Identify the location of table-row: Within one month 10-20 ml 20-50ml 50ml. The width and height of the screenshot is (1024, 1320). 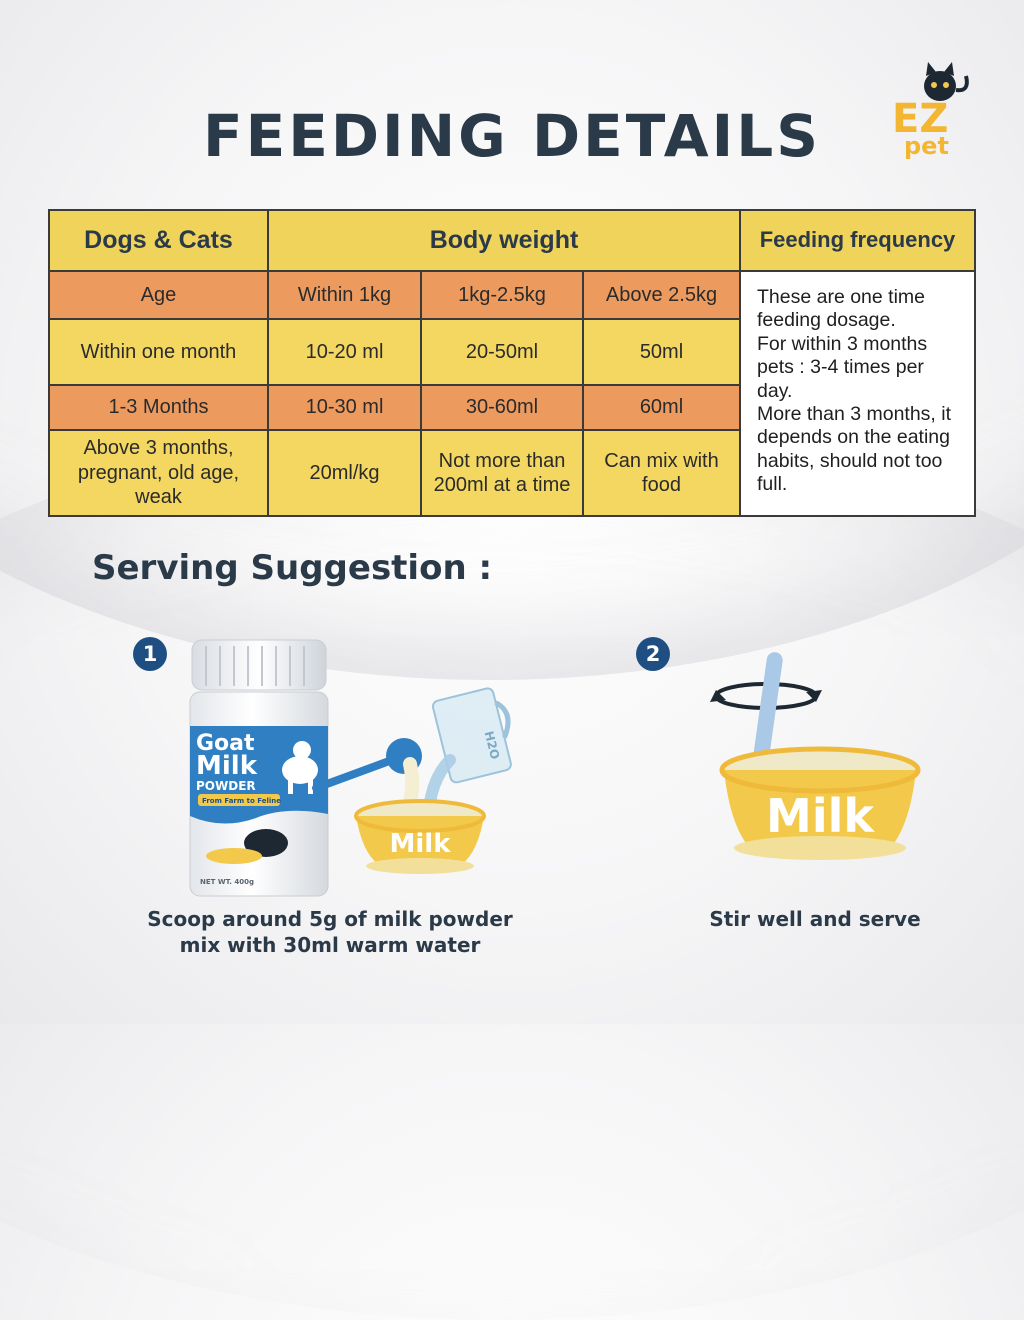
(511, 352).